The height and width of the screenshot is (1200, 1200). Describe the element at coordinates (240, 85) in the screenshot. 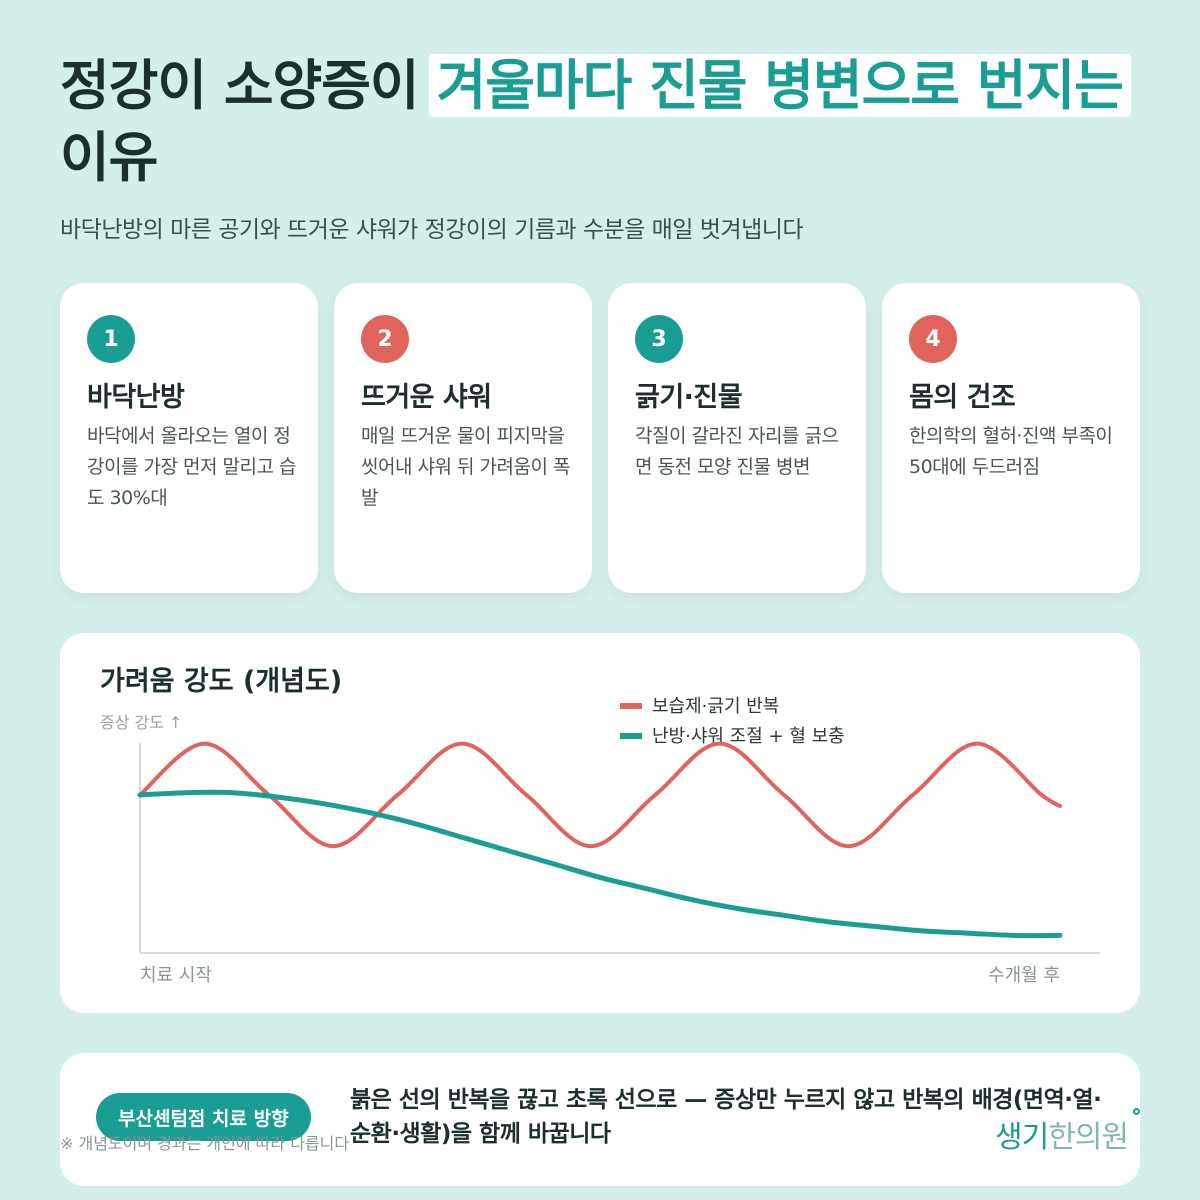

I see `title-part-1: 정강이 소양증이` at that location.